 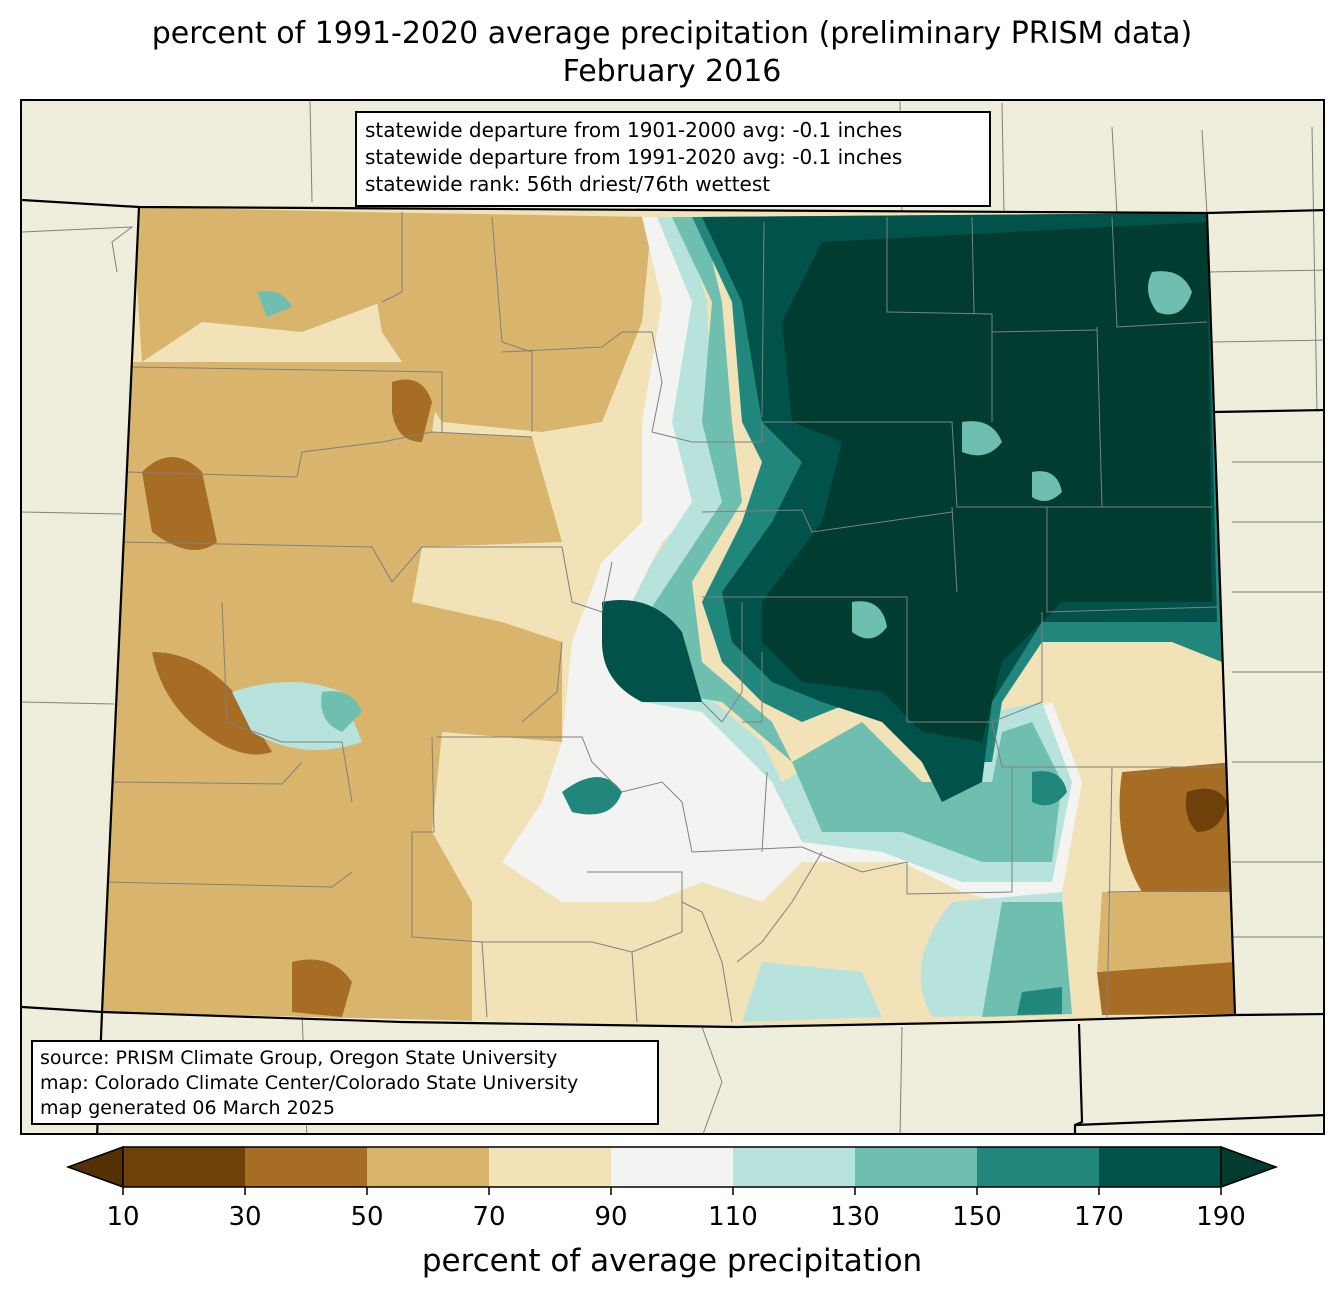 I want to click on colorbar-tick-label: 50, so click(x=367, y=1217).